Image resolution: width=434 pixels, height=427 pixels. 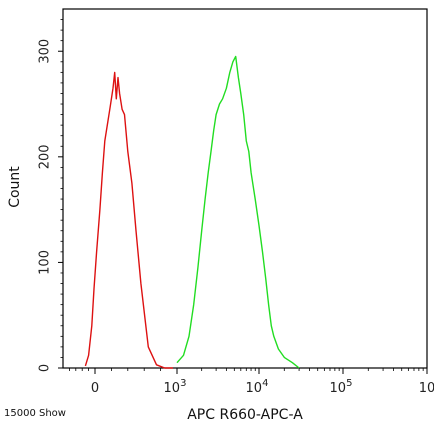 I want to click on x-tick-label-1: 10³, so click(x=175, y=387).